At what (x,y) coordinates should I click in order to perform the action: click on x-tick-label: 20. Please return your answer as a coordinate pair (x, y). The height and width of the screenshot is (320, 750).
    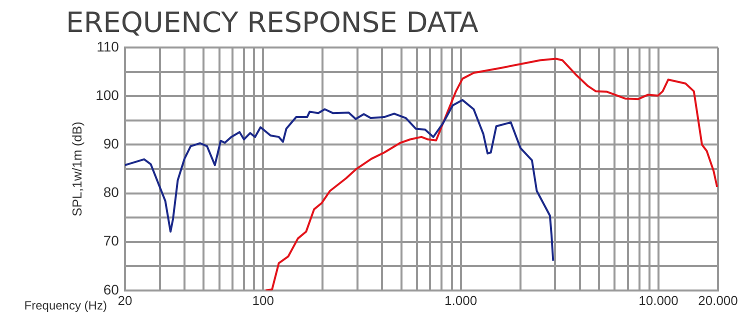
    Looking at the image, I should click on (125, 300).